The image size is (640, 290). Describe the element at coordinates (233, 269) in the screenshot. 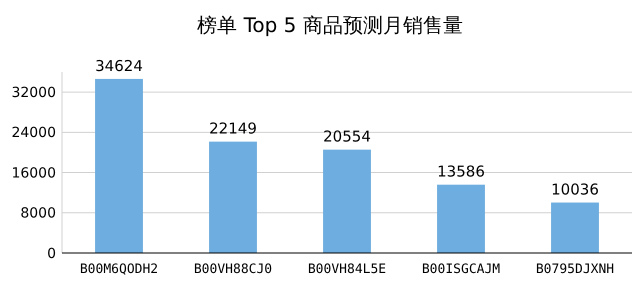

I see `x-tick-label: B00VH88CJ0` at that location.